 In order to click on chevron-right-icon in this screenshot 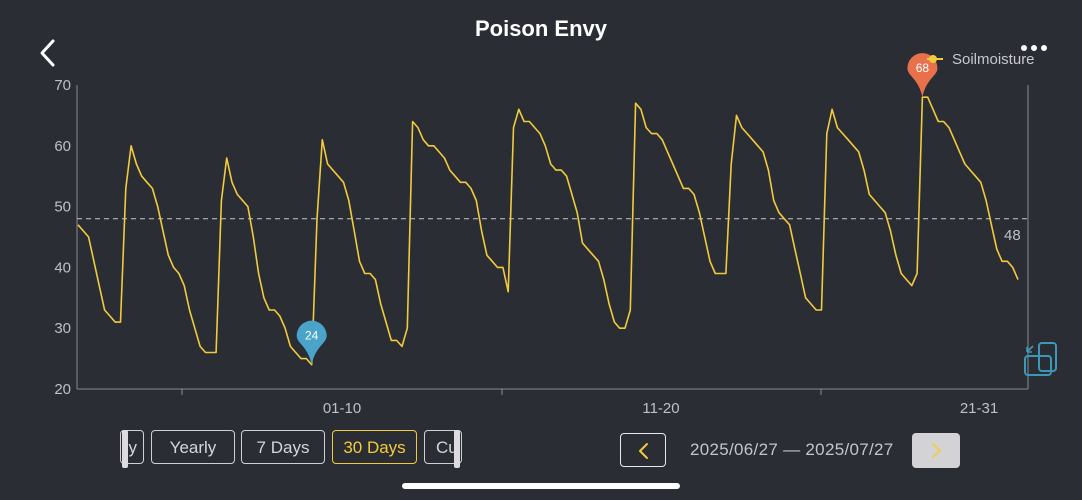, I will do `click(936, 450)`.